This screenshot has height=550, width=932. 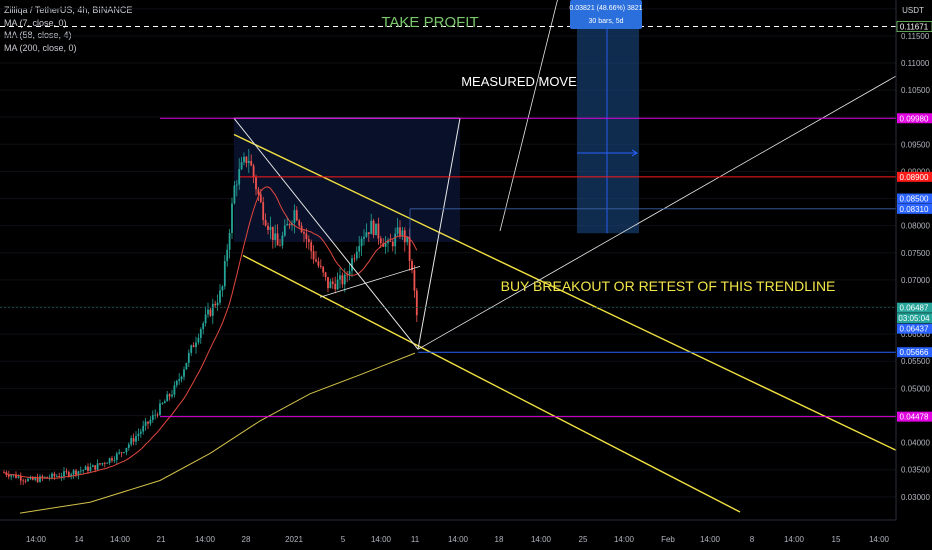 What do you see at coordinates (752, 539) in the screenshot?
I see `time-tick: 8` at bounding box center [752, 539].